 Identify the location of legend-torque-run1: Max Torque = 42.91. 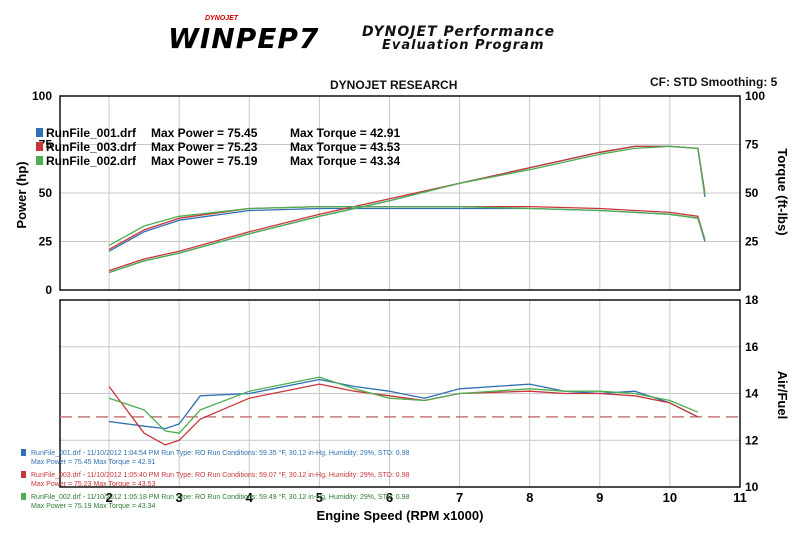
(345, 133).